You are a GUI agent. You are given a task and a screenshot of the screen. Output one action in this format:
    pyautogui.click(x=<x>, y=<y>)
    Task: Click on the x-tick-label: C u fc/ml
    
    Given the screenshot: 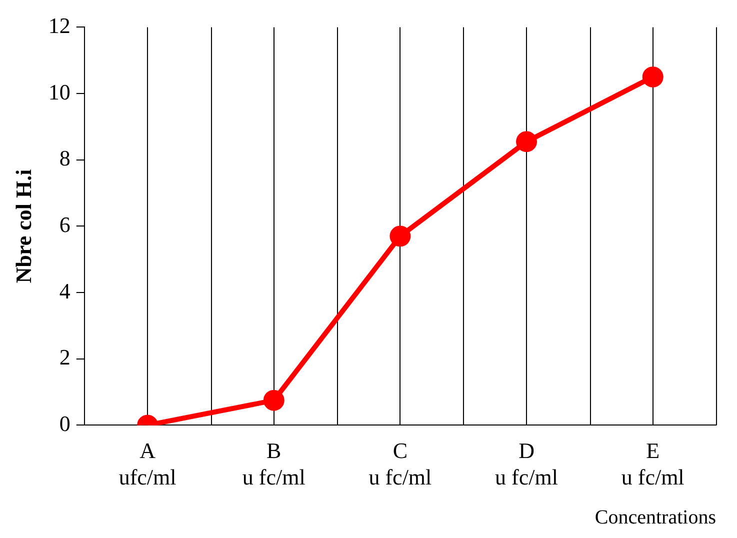 What is the action you would take?
    pyautogui.click(x=400, y=464)
    